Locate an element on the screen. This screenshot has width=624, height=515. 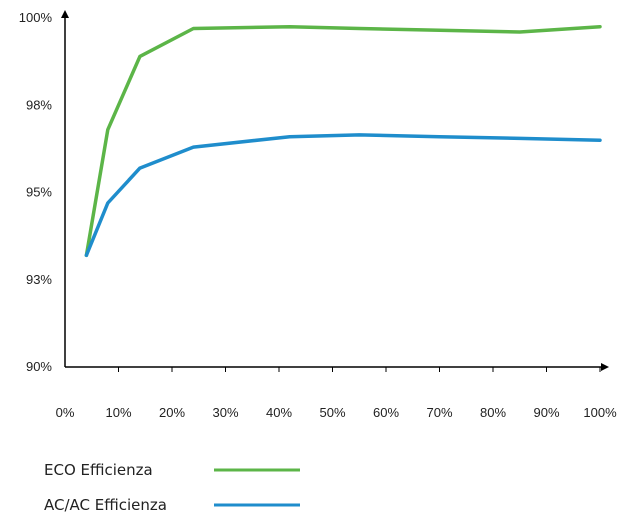
y-tick-label: 93% is located at coordinates (39, 279).